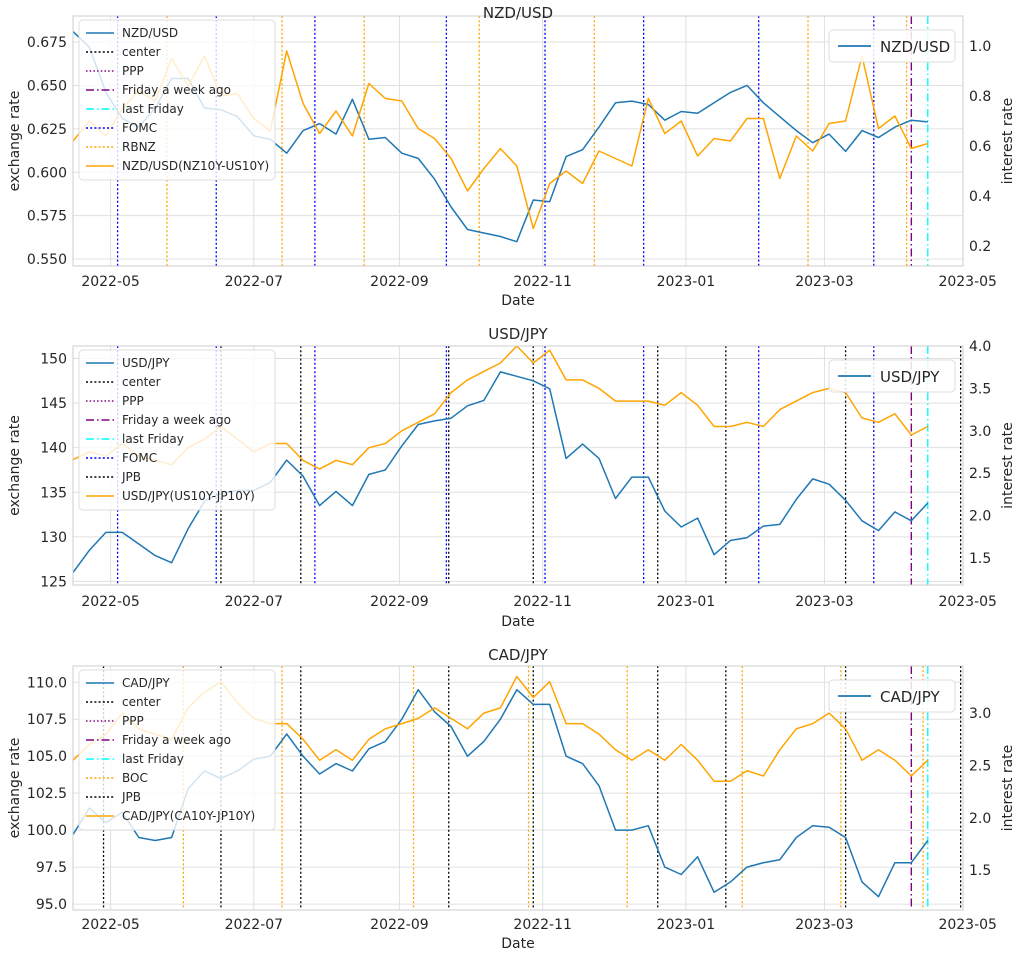 This screenshot has height=959, width=1024. Describe the element at coordinates (195, 166) in the screenshot. I see `legend-label: NZD/USD(NZ10Y-US10Y)` at that location.